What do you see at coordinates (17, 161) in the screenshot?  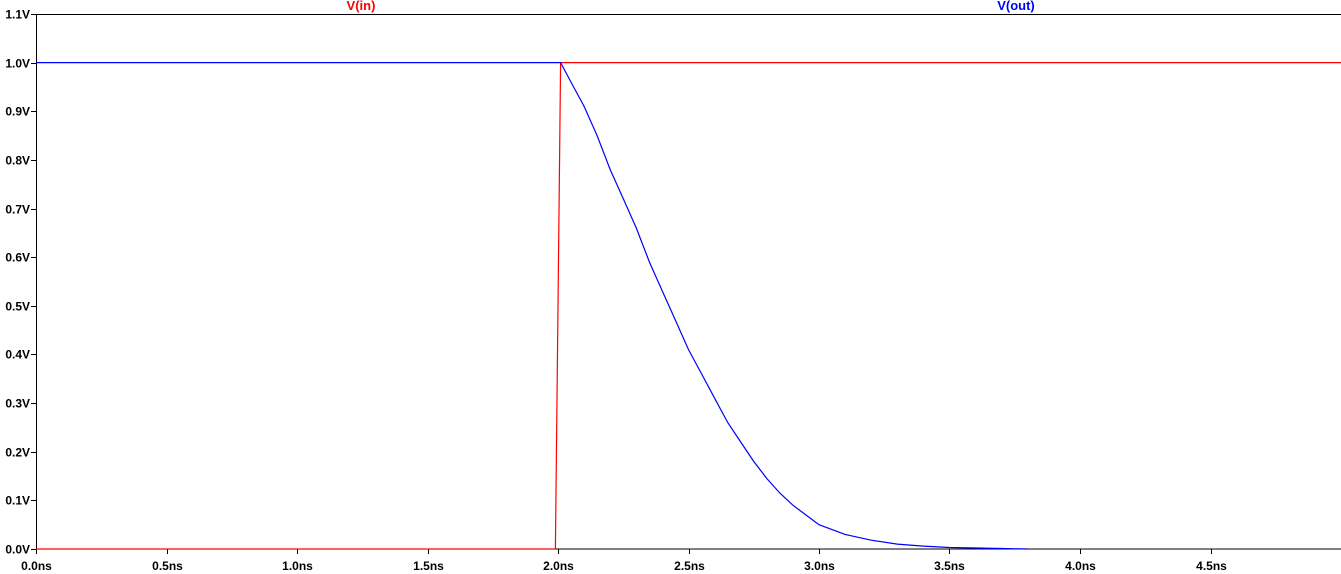 I see `y-tick-label: 0.8V` at bounding box center [17, 161].